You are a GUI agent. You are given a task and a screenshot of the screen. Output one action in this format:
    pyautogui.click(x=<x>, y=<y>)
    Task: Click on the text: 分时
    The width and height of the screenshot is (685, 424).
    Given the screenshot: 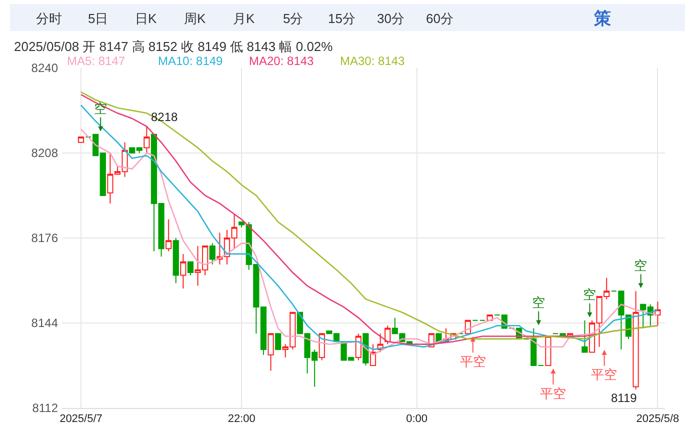 What is the action you would take?
    pyautogui.click(x=49, y=18)
    